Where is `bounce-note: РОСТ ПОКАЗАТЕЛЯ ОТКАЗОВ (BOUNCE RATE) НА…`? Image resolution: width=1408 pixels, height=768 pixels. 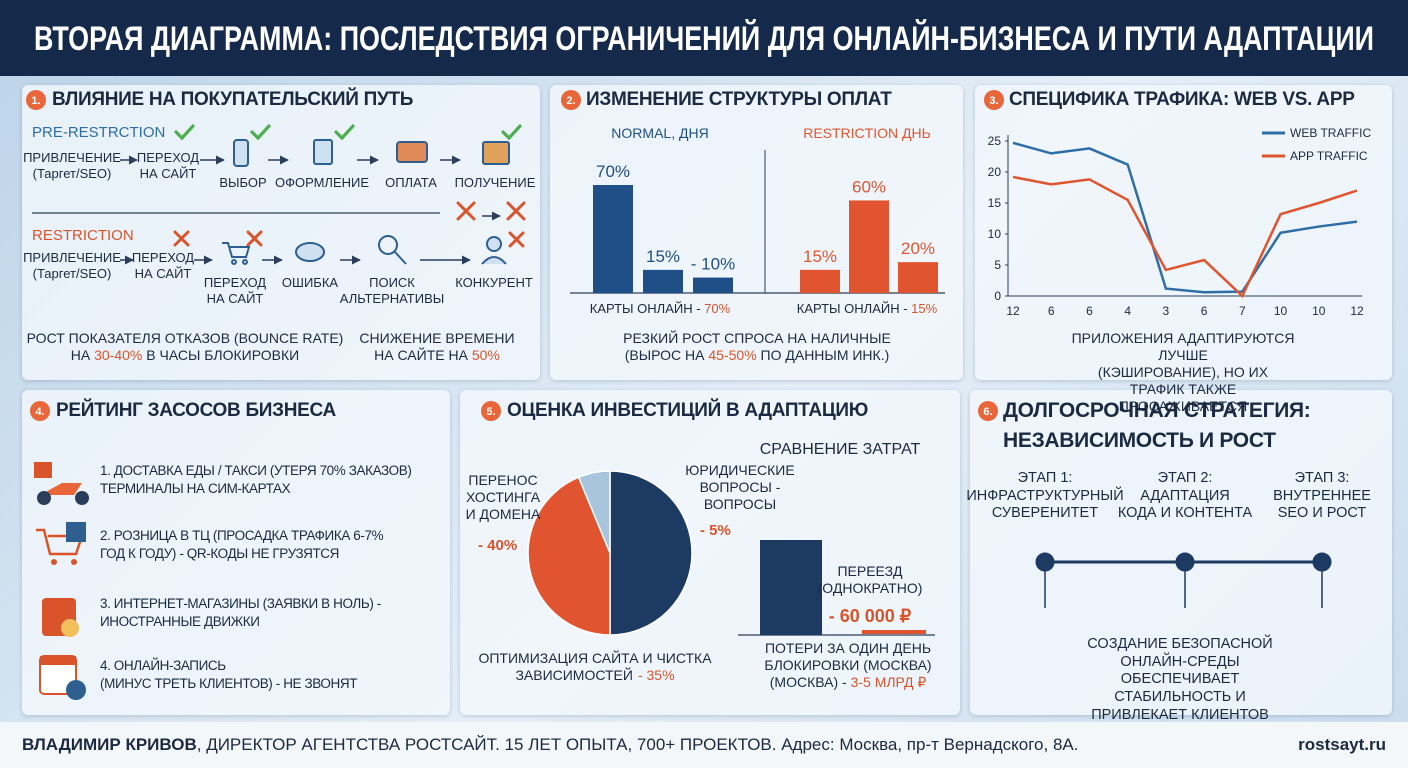 bounce-note: РОСТ ПОКАЗАТЕЛЯ ОТКАЗОВ (BOUNCE RATE) НА… is located at coordinates (185, 347).